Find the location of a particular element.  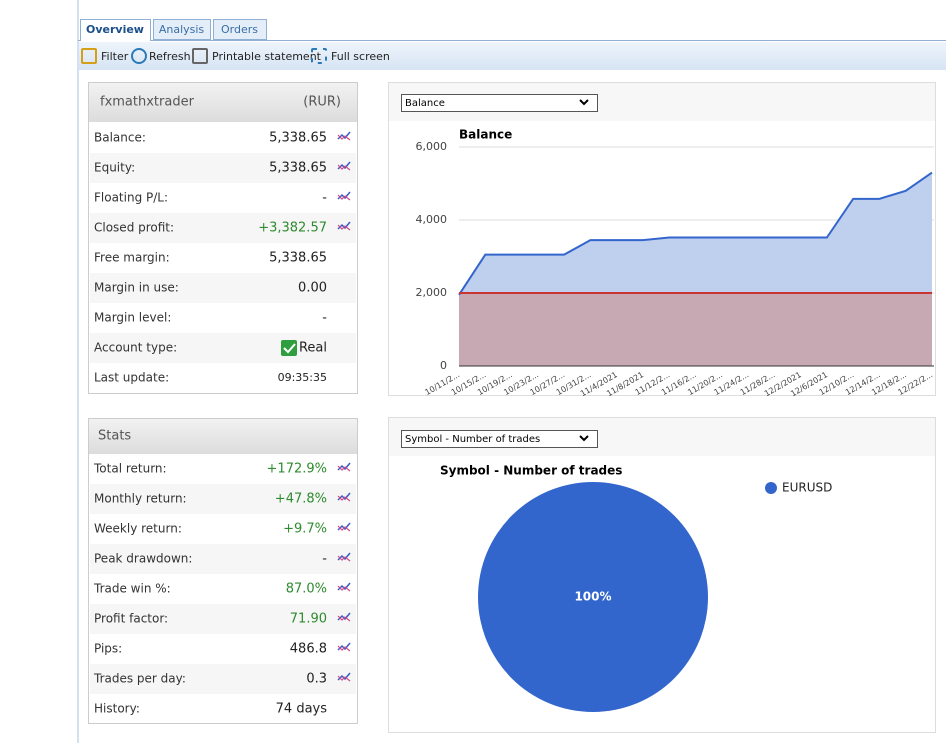

row-label: Peak drawdown: is located at coordinates (143, 559).